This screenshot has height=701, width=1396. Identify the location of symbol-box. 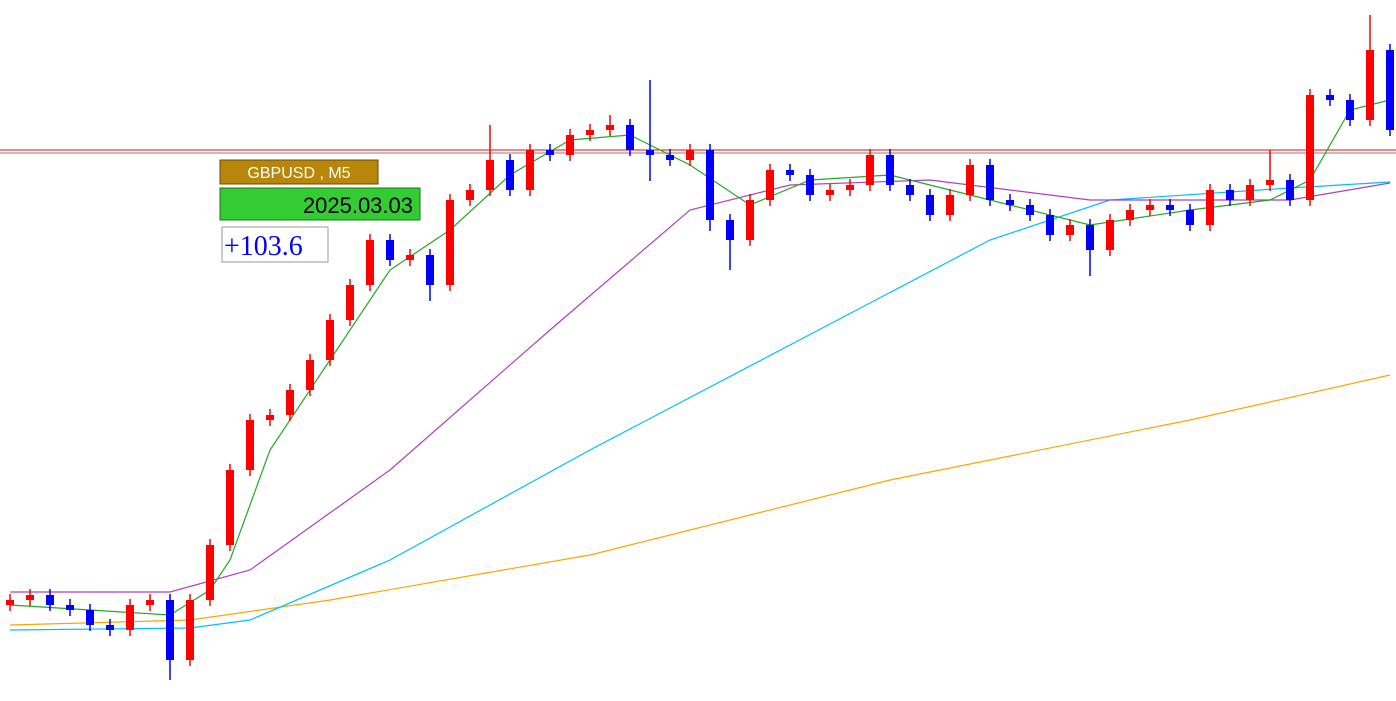
(299, 172).